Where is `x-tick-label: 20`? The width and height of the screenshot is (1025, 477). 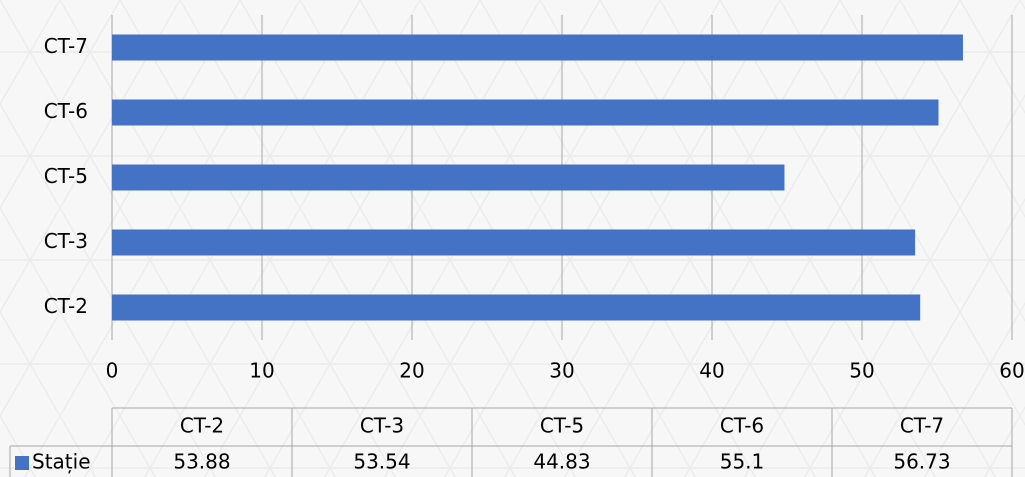 x-tick-label: 20 is located at coordinates (411, 371).